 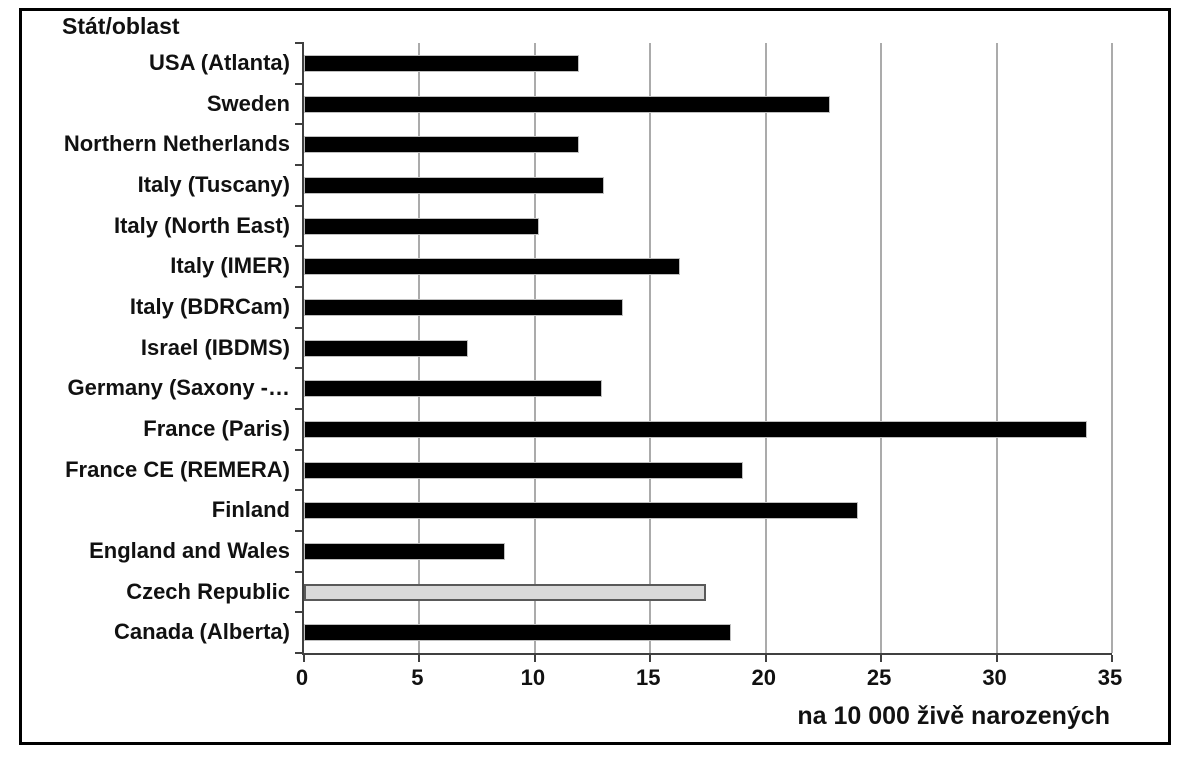 I want to click on category-label-usa-atlanta: USA (Atlanta), so click(x=219, y=62).